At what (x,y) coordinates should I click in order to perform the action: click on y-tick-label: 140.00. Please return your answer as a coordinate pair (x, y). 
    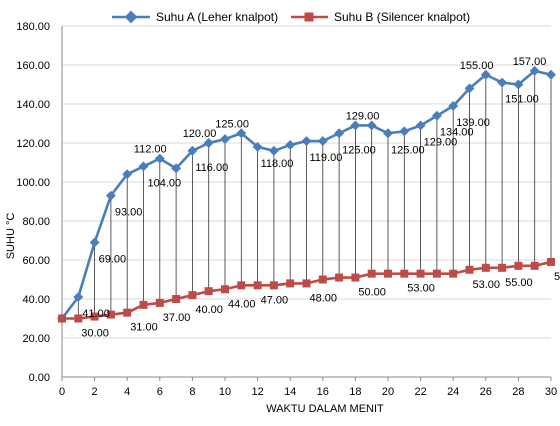
    Looking at the image, I should click on (33, 105).